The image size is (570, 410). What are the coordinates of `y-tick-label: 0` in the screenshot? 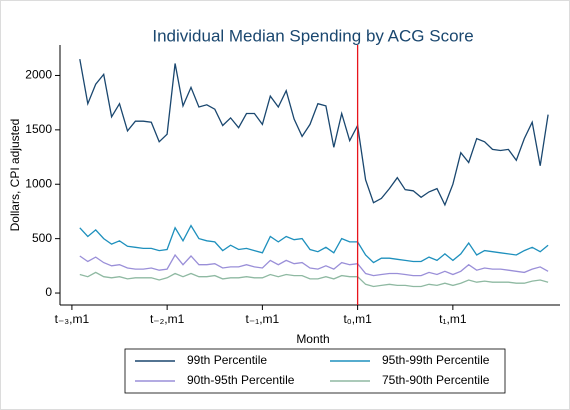 It's located at (48, 292).